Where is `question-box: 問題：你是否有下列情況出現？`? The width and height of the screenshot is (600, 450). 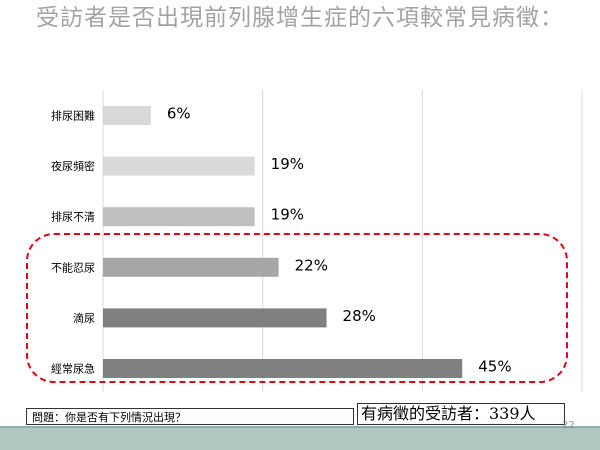 question-box: 問題：你是否有下列情況出現？ is located at coordinates (190, 416).